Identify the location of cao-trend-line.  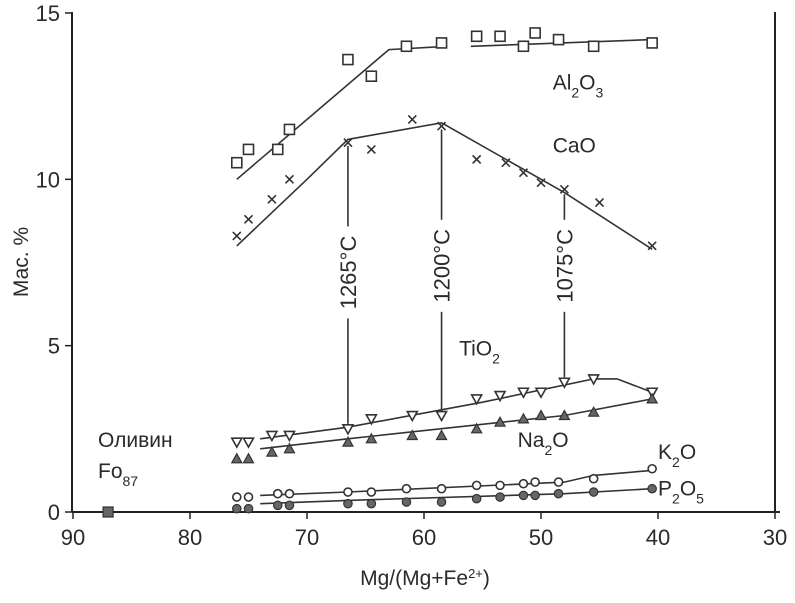
(444, 185).